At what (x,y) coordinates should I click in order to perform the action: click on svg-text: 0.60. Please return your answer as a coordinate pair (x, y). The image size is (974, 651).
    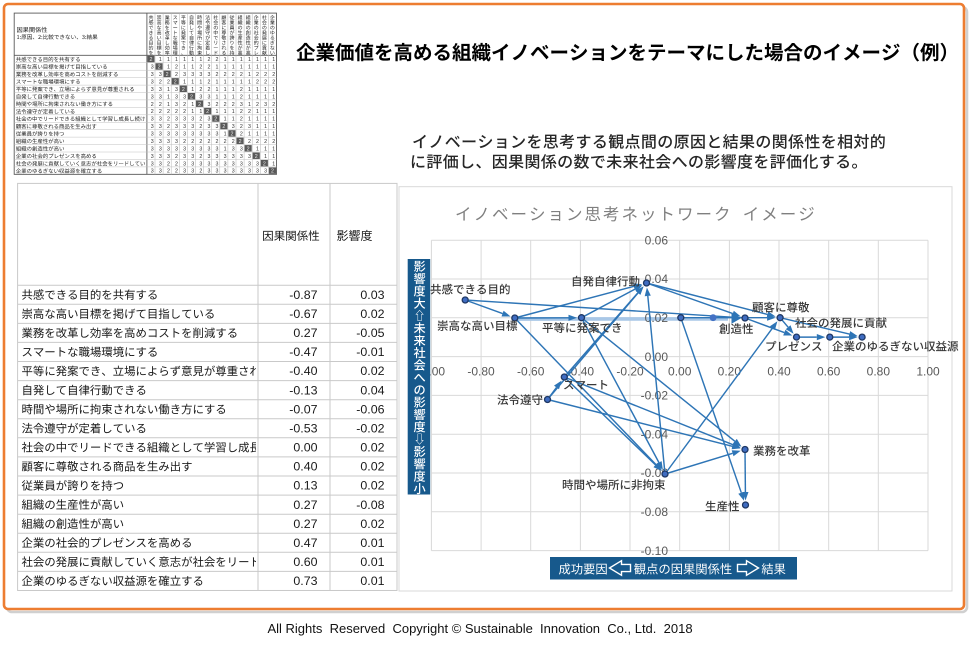
    Looking at the image, I should click on (305, 562).